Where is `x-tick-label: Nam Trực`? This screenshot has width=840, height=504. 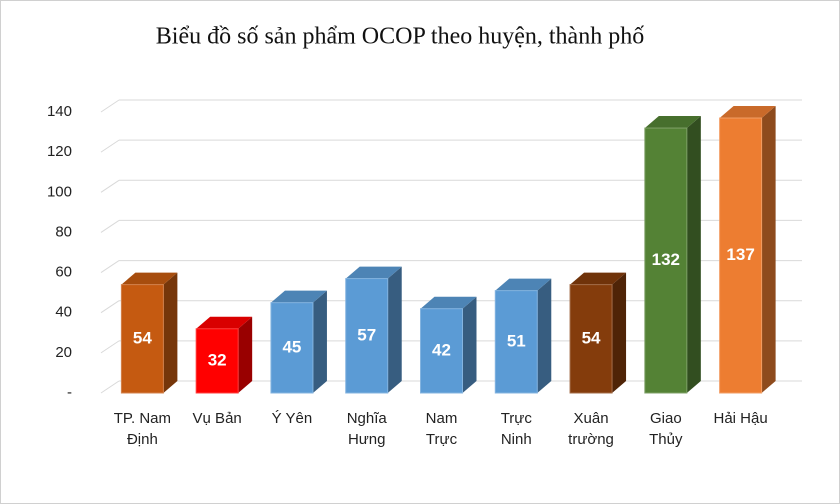
x-tick-label: Nam Trực is located at coordinates (441, 429).